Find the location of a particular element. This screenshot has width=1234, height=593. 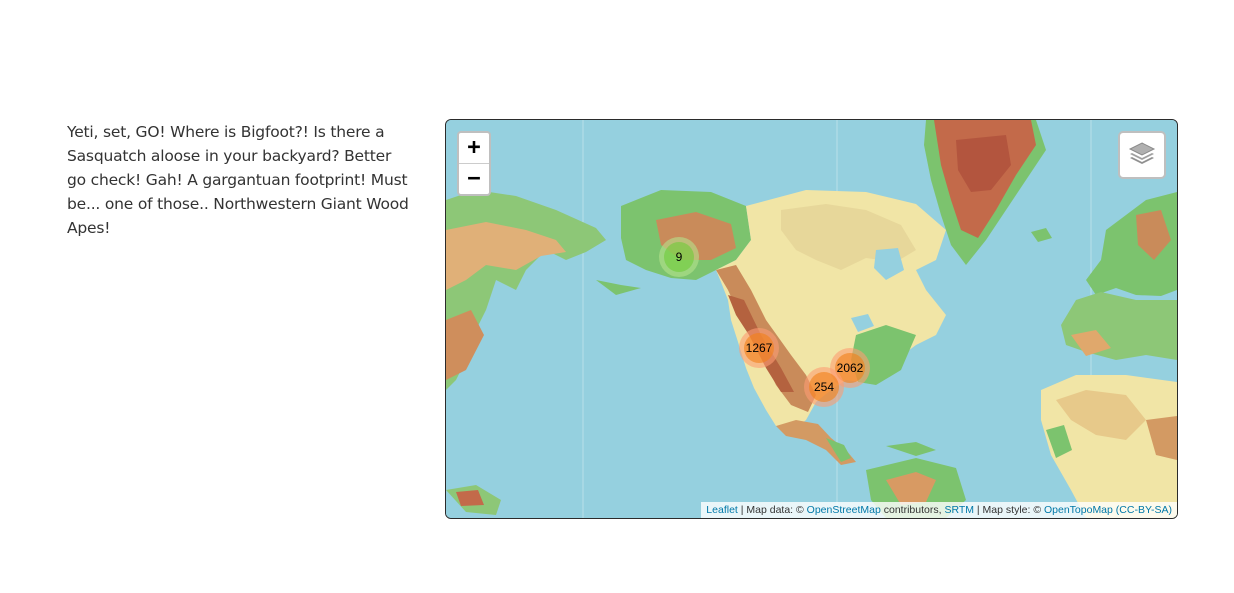

zoom-control: + − is located at coordinates (474, 163).